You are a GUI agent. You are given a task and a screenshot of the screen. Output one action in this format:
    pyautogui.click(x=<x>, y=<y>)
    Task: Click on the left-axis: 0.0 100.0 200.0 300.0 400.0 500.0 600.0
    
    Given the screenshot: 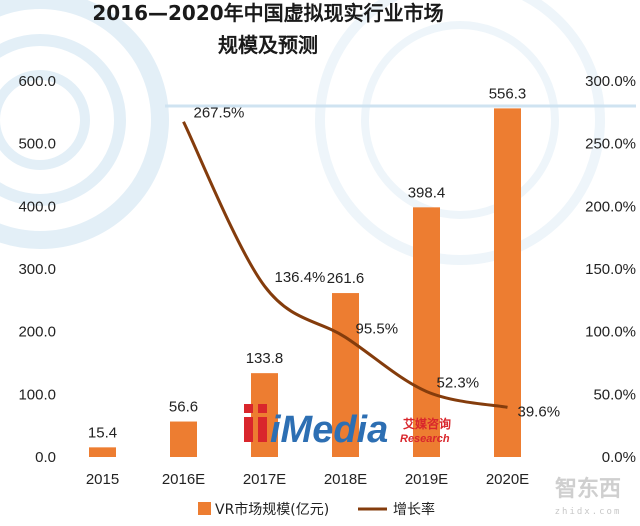 What is the action you would take?
    pyautogui.click(x=37, y=269)
    